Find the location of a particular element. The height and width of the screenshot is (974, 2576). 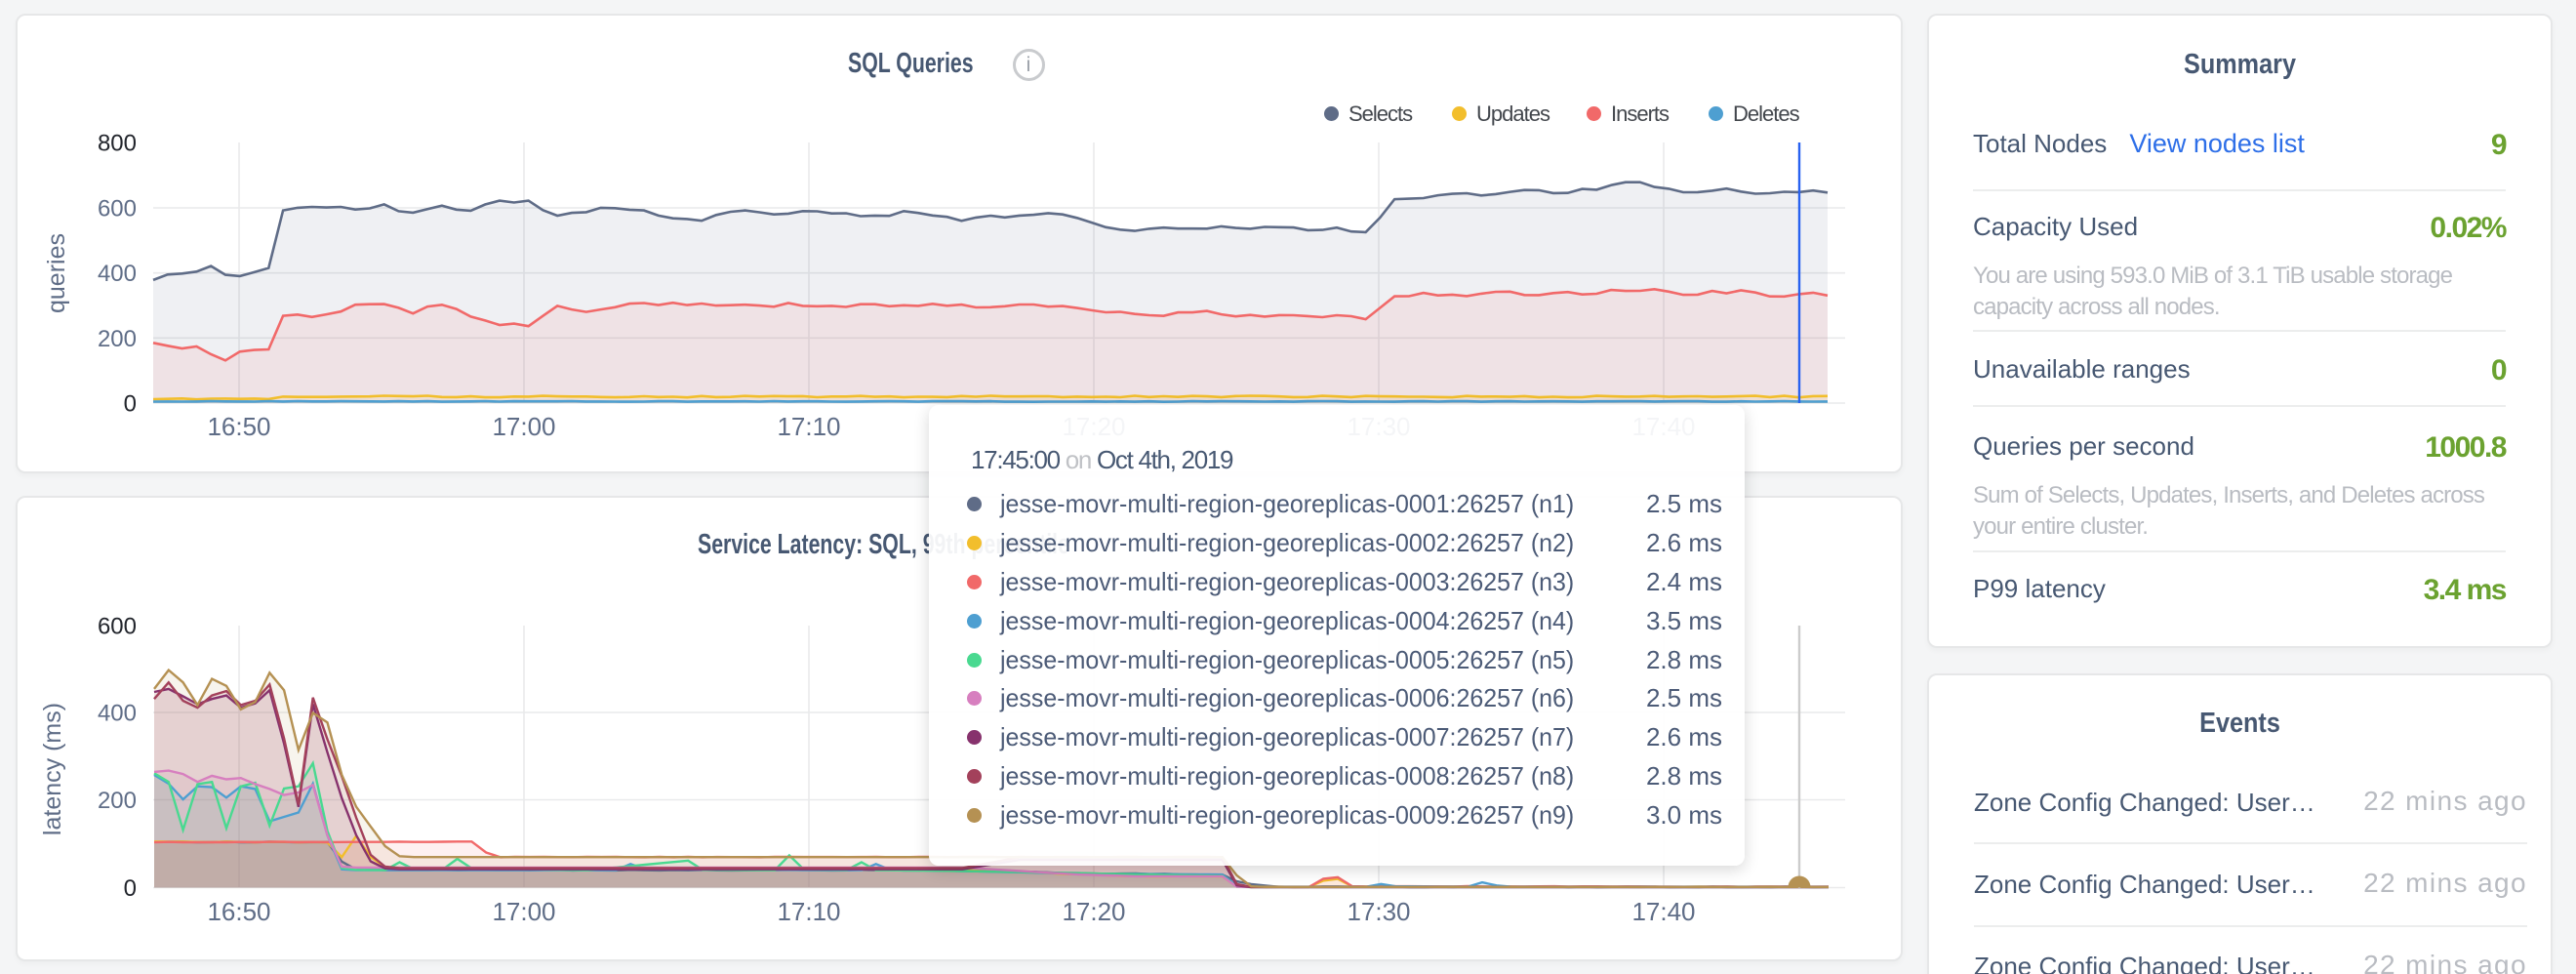

svg-text: 17:30 is located at coordinates (1378, 911).